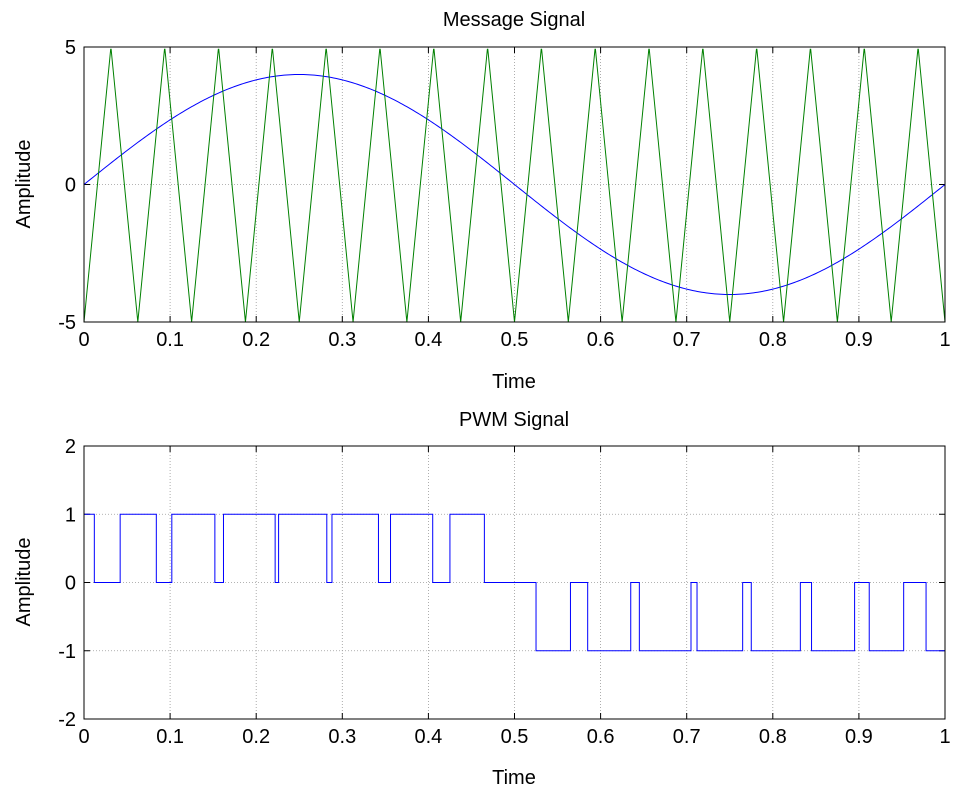 This screenshot has width=955, height=791. Describe the element at coordinates (70, 584) in the screenshot. I see `pwm-signal-ytick-label: 0` at that location.